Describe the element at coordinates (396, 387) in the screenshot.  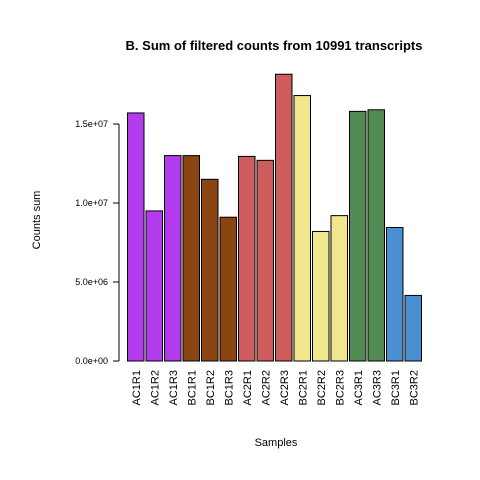
I see `x-category-label: BC3R1` at that location.